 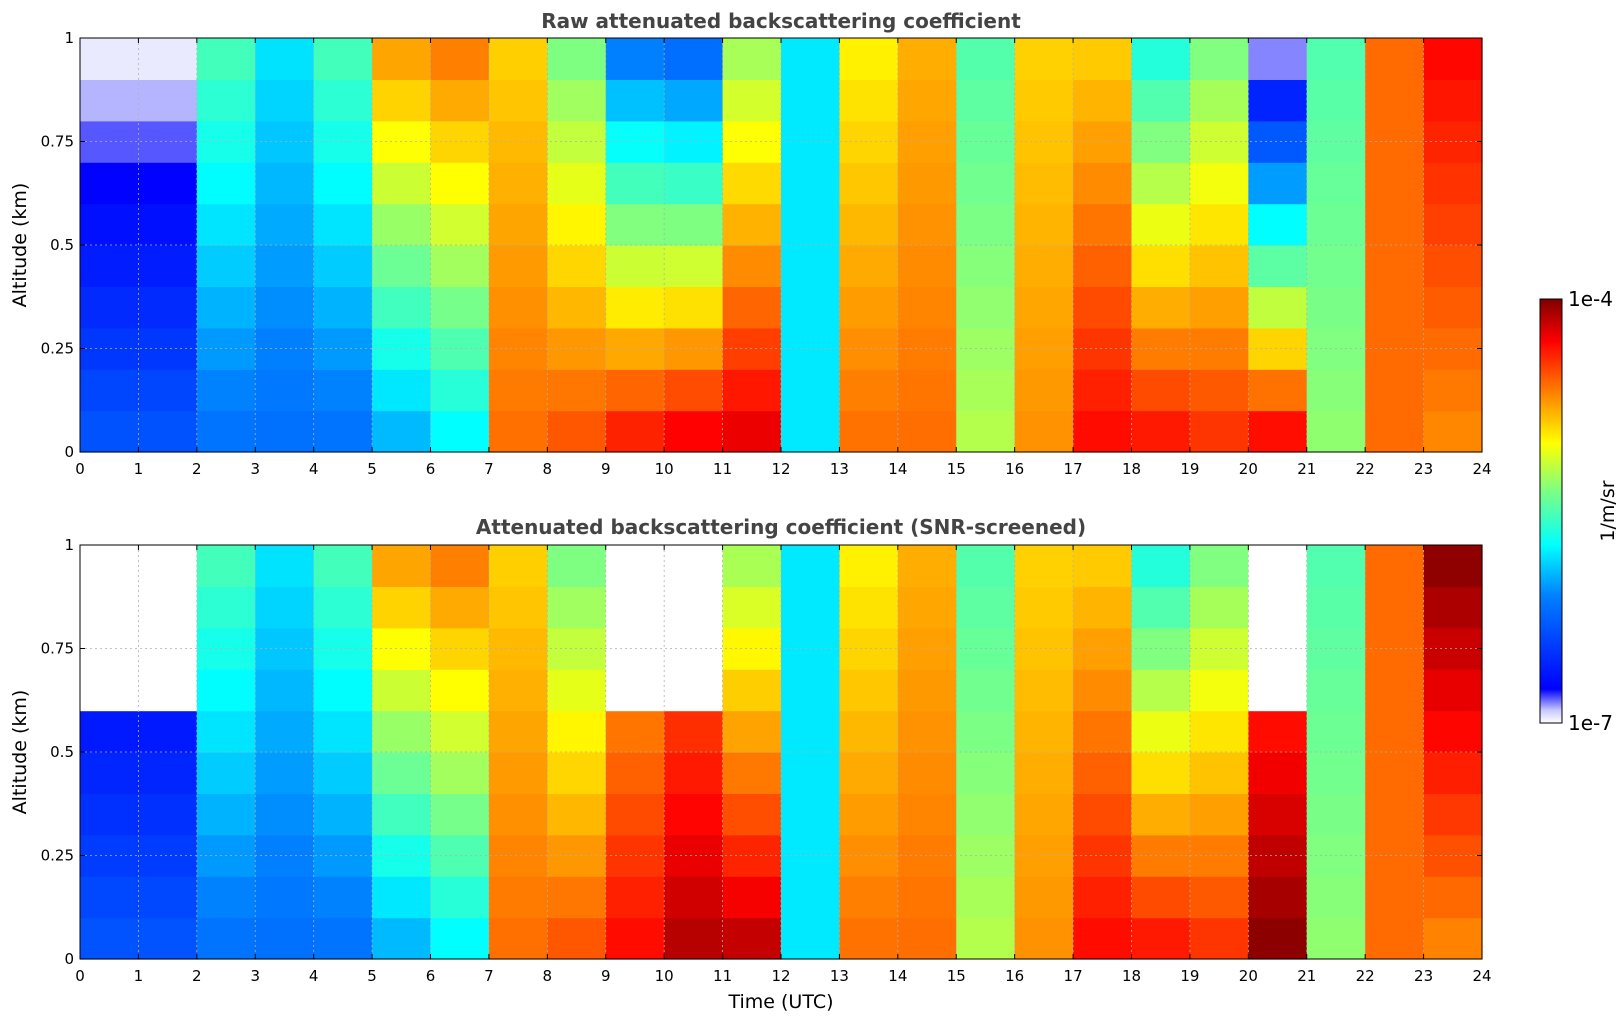 I want to click on x-tick-label: 21, so click(x=1306, y=469).